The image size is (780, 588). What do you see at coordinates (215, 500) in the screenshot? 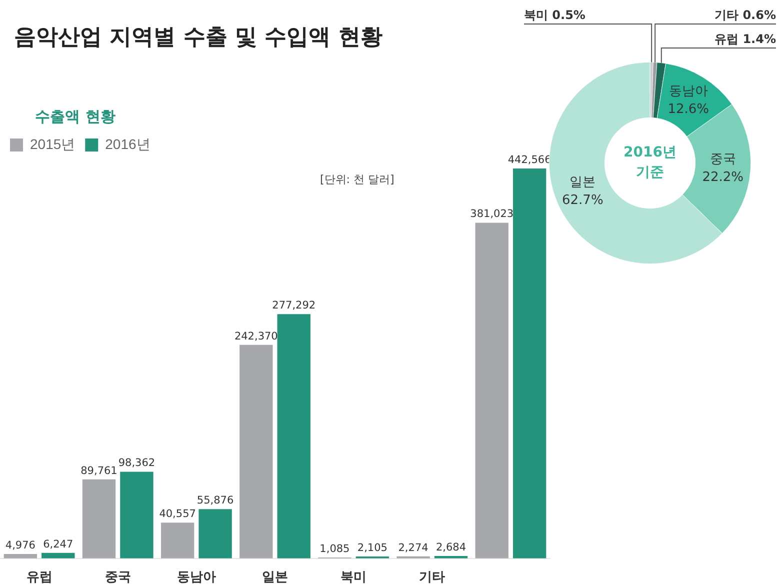
I see `data-label: 55,876` at bounding box center [215, 500].